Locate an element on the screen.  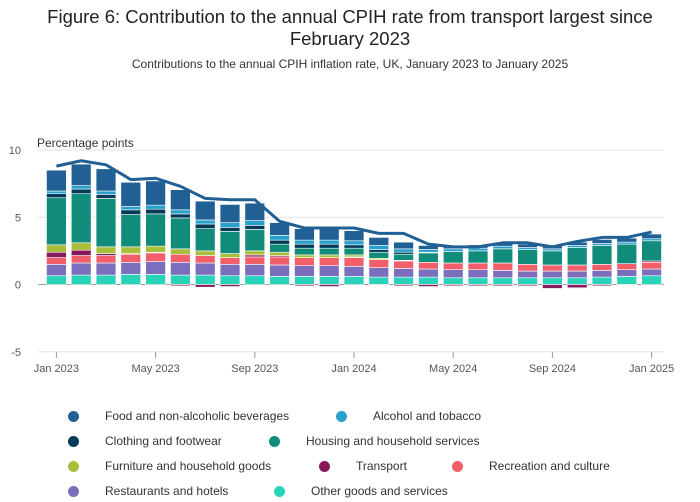
legend-item: Furniture and household goods is located at coordinates (169, 466).